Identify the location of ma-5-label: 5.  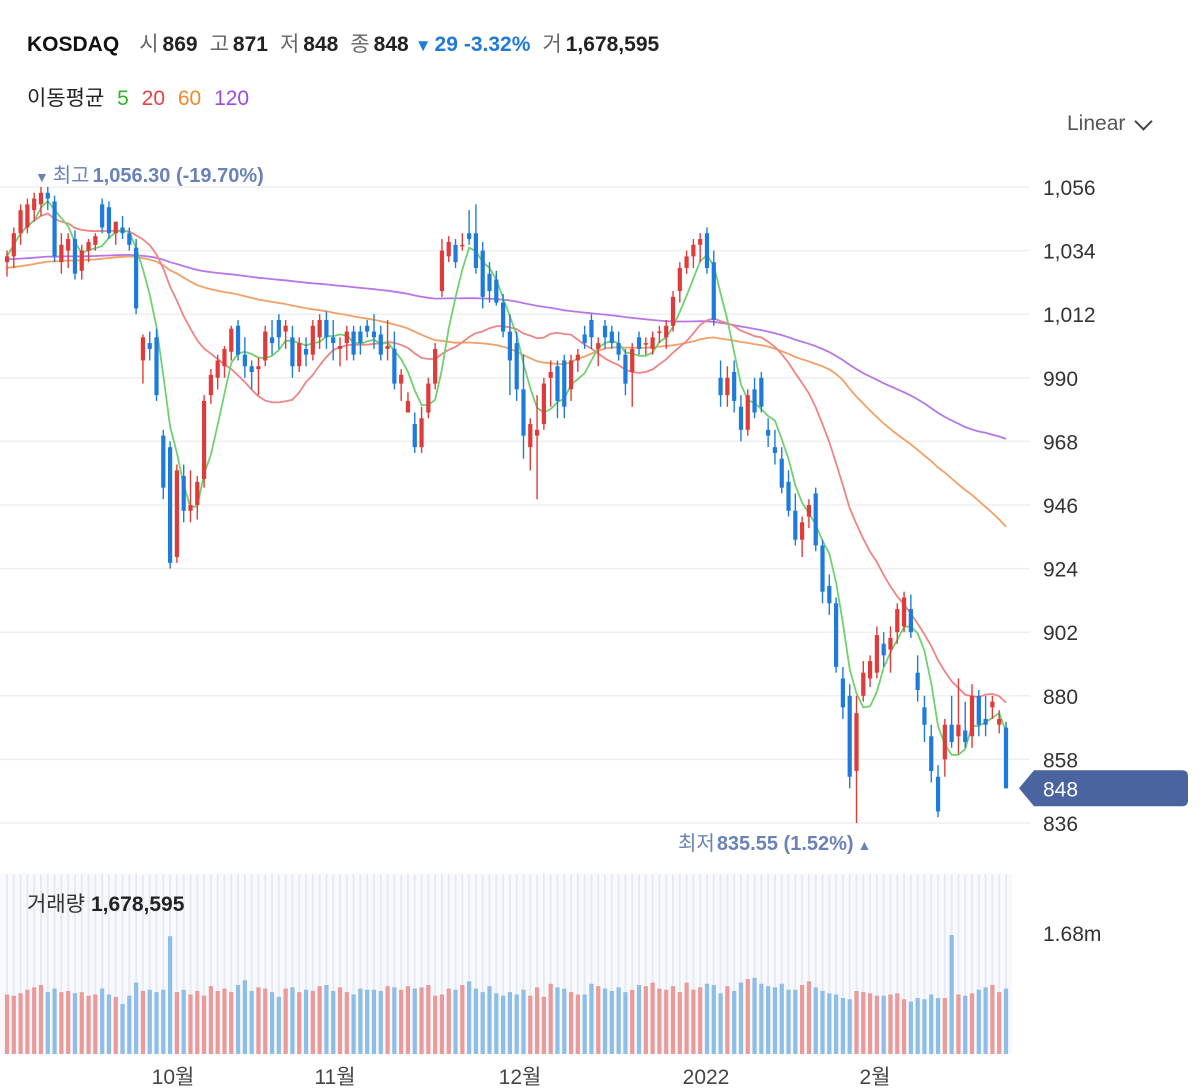
(123, 98).